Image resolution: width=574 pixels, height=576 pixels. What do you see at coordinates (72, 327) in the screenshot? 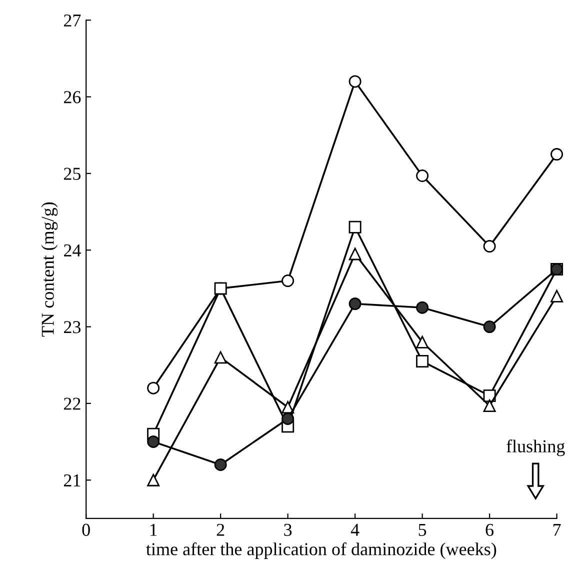
I see `y-tick-label: 23` at bounding box center [72, 327].